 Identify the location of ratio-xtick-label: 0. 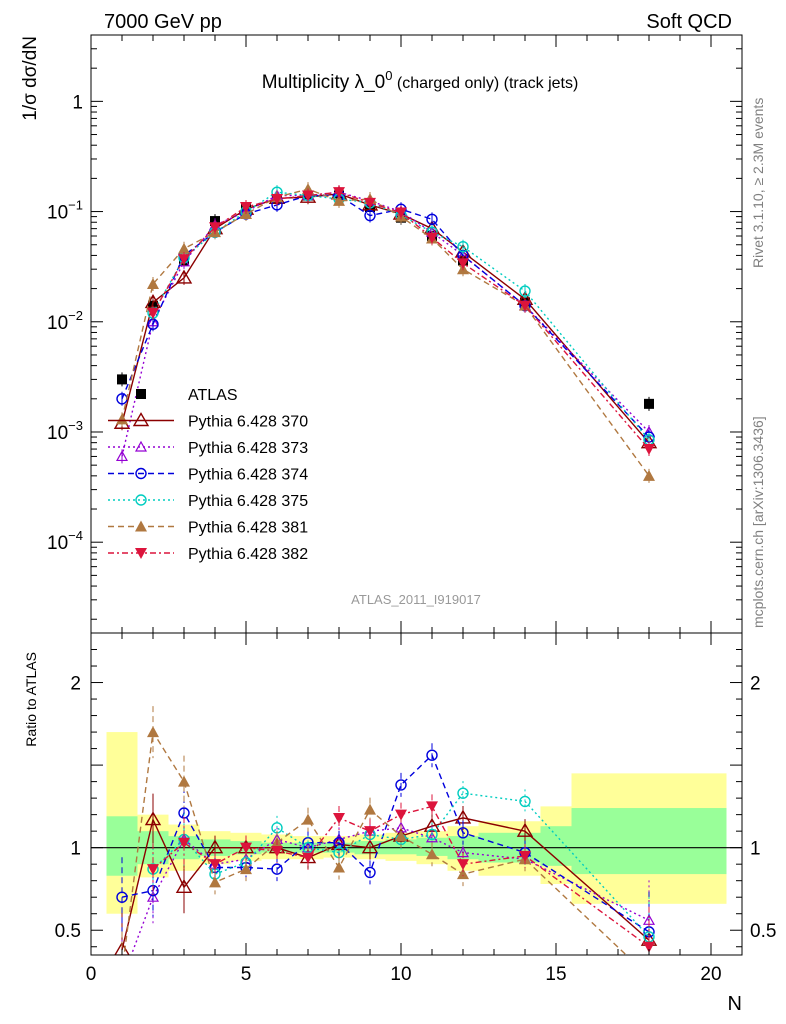
(91, 974).